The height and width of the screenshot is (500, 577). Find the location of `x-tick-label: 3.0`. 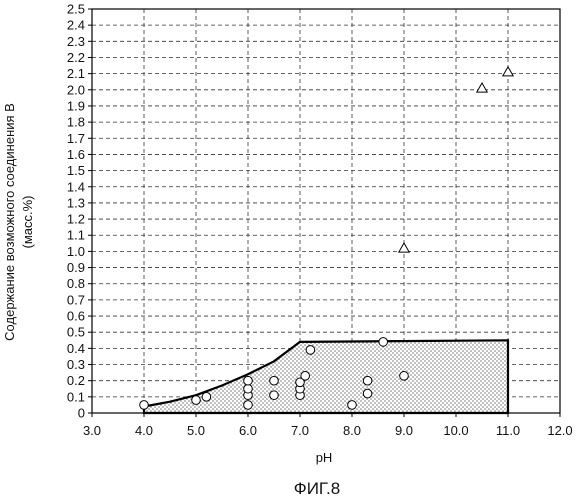

x-tick-label: 3.0 is located at coordinates (92, 430).